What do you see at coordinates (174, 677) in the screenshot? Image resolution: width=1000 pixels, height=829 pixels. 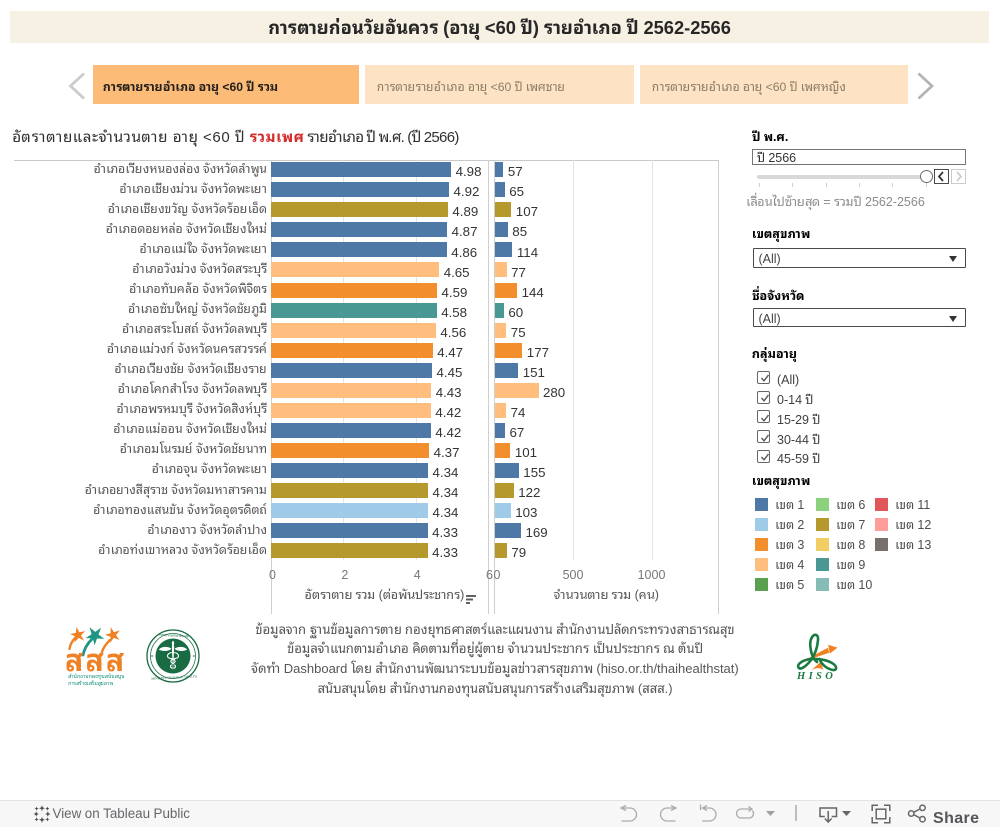 I see `svg-text: MINISTRY OF PUBLIC HEALTH` at bounding box center [174, 677].